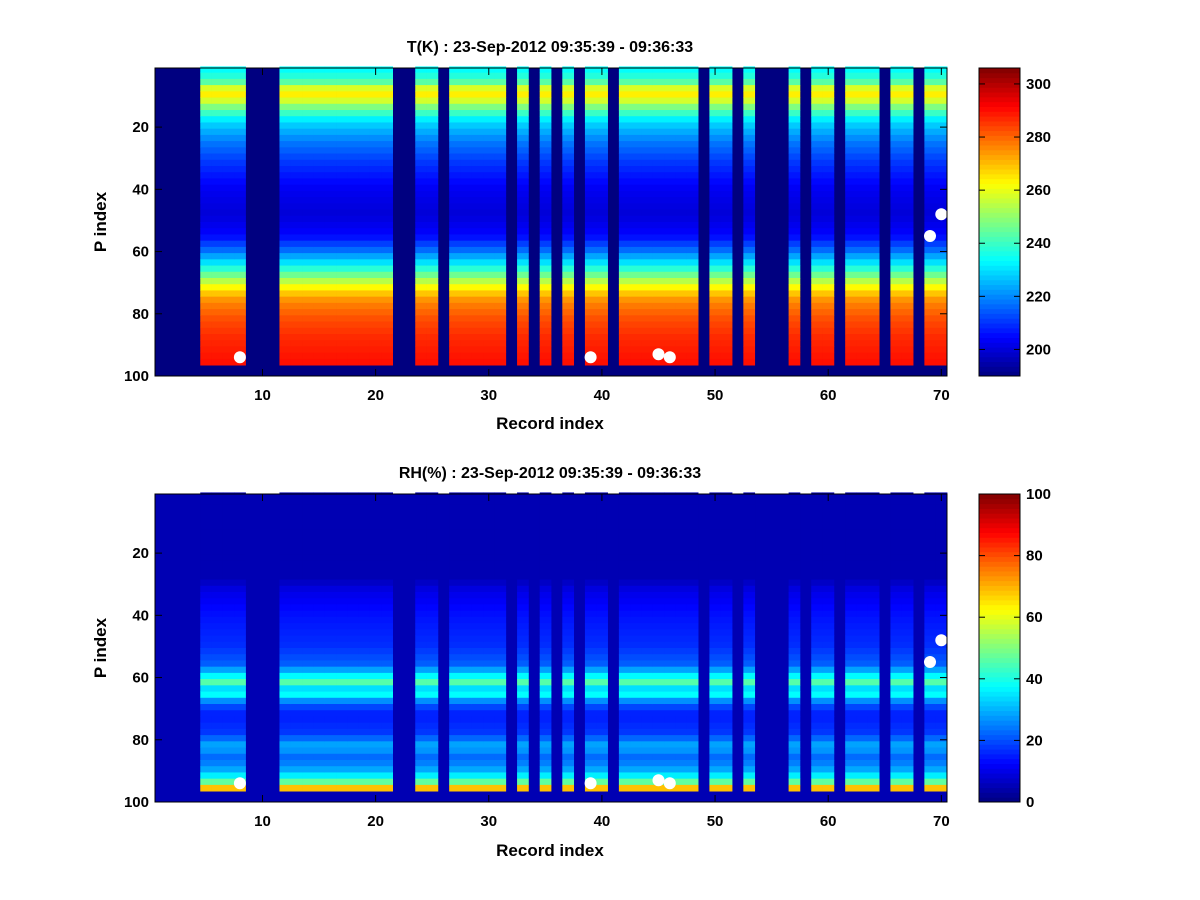 The height and width of the screenshot is (900, 1200). I want to click on colorbar-tick-label: 280, so click(1038, 137).